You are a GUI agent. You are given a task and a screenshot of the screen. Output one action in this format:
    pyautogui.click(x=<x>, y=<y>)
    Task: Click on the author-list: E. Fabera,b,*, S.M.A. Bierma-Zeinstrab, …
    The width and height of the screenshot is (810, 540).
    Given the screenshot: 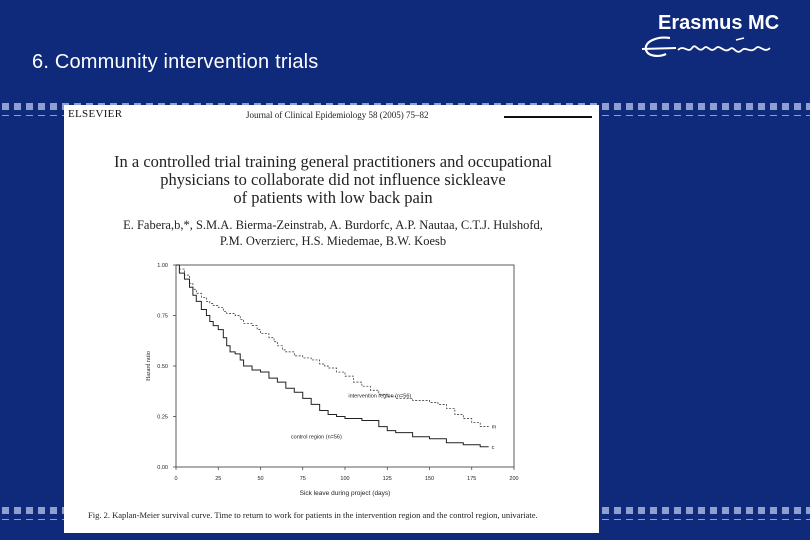 What is the action you would take?
    pyautogui.click(x=333, y=233)
    